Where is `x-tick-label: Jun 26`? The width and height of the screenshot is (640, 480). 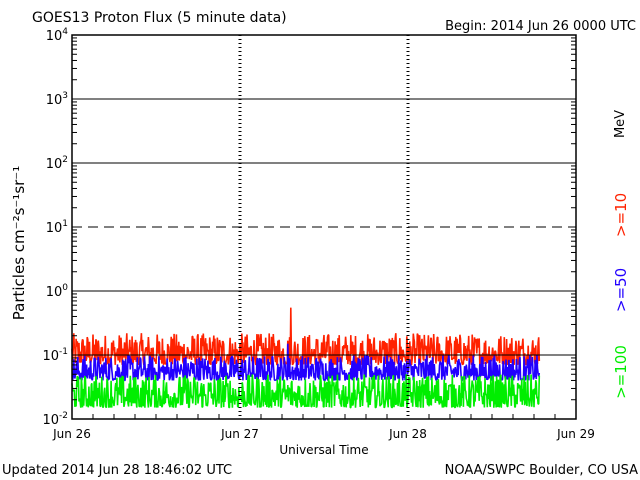 x-tick-label: Jun 26 is located at coordinates (71, 434).